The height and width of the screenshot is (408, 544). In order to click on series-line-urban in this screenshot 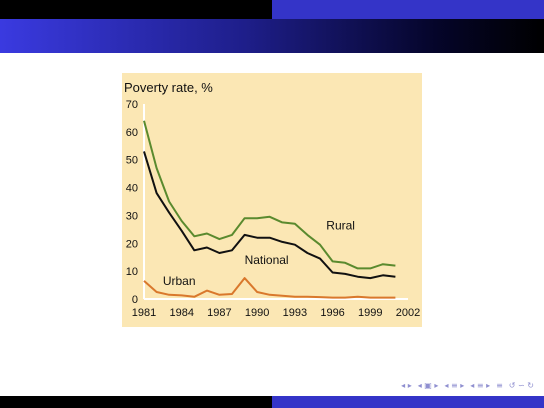, I will do `click(269, 288)`.